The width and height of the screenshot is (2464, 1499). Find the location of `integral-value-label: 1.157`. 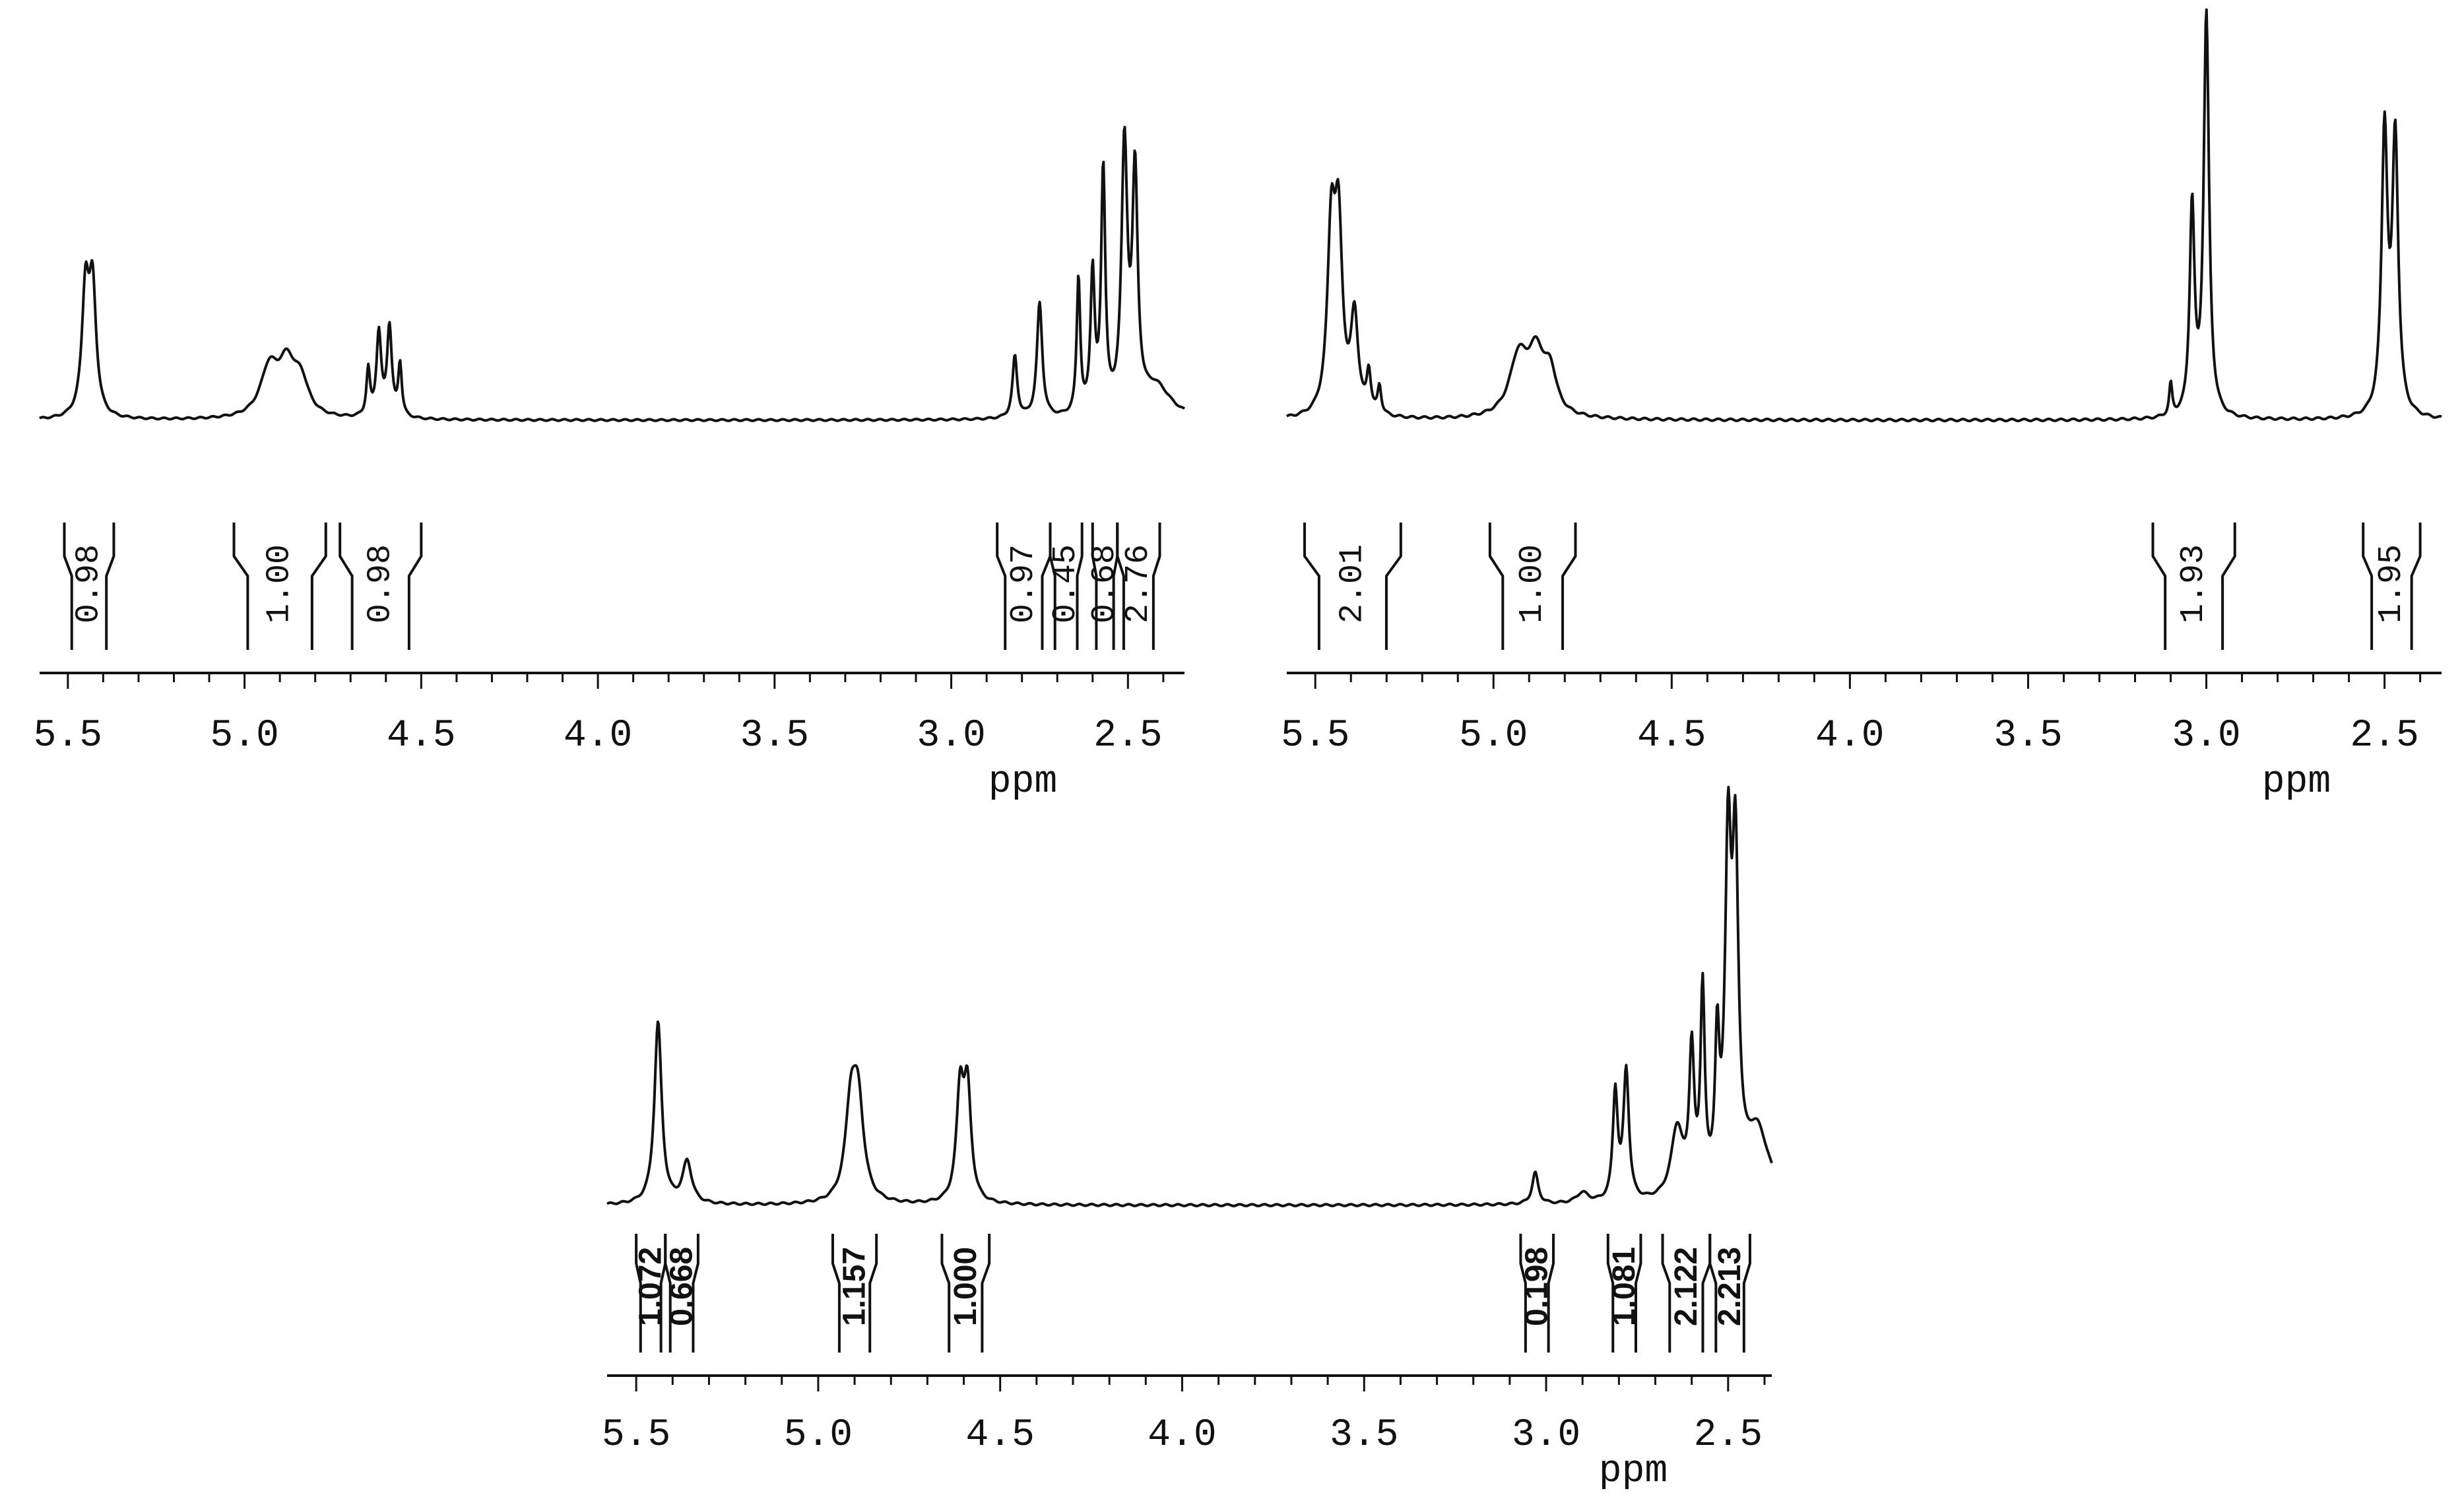

integral-value-label: 1.157 is located at coordinates (854, 1286).